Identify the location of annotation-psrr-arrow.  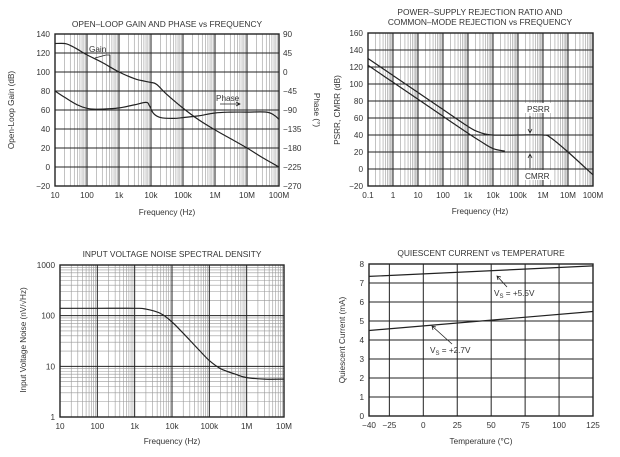
(530, 125).